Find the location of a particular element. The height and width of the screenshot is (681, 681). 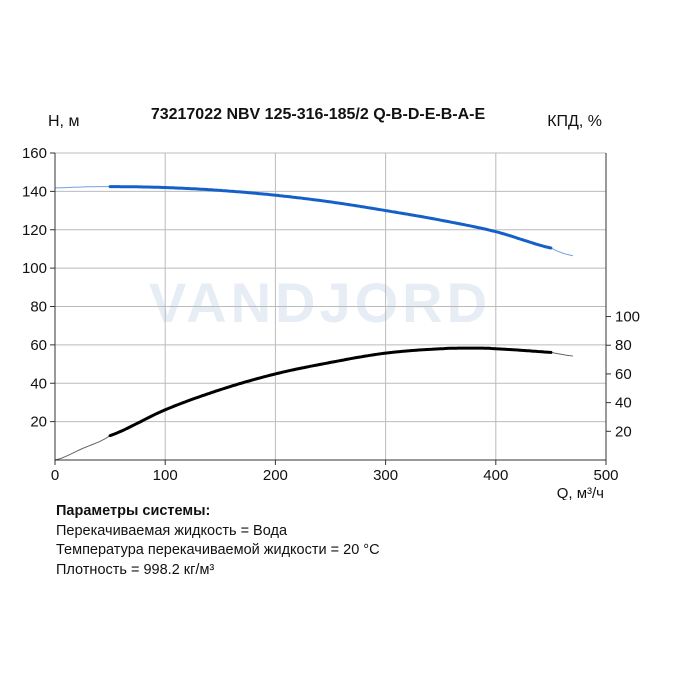

x-tick-label: 300 is located at coordinates (385, 475).